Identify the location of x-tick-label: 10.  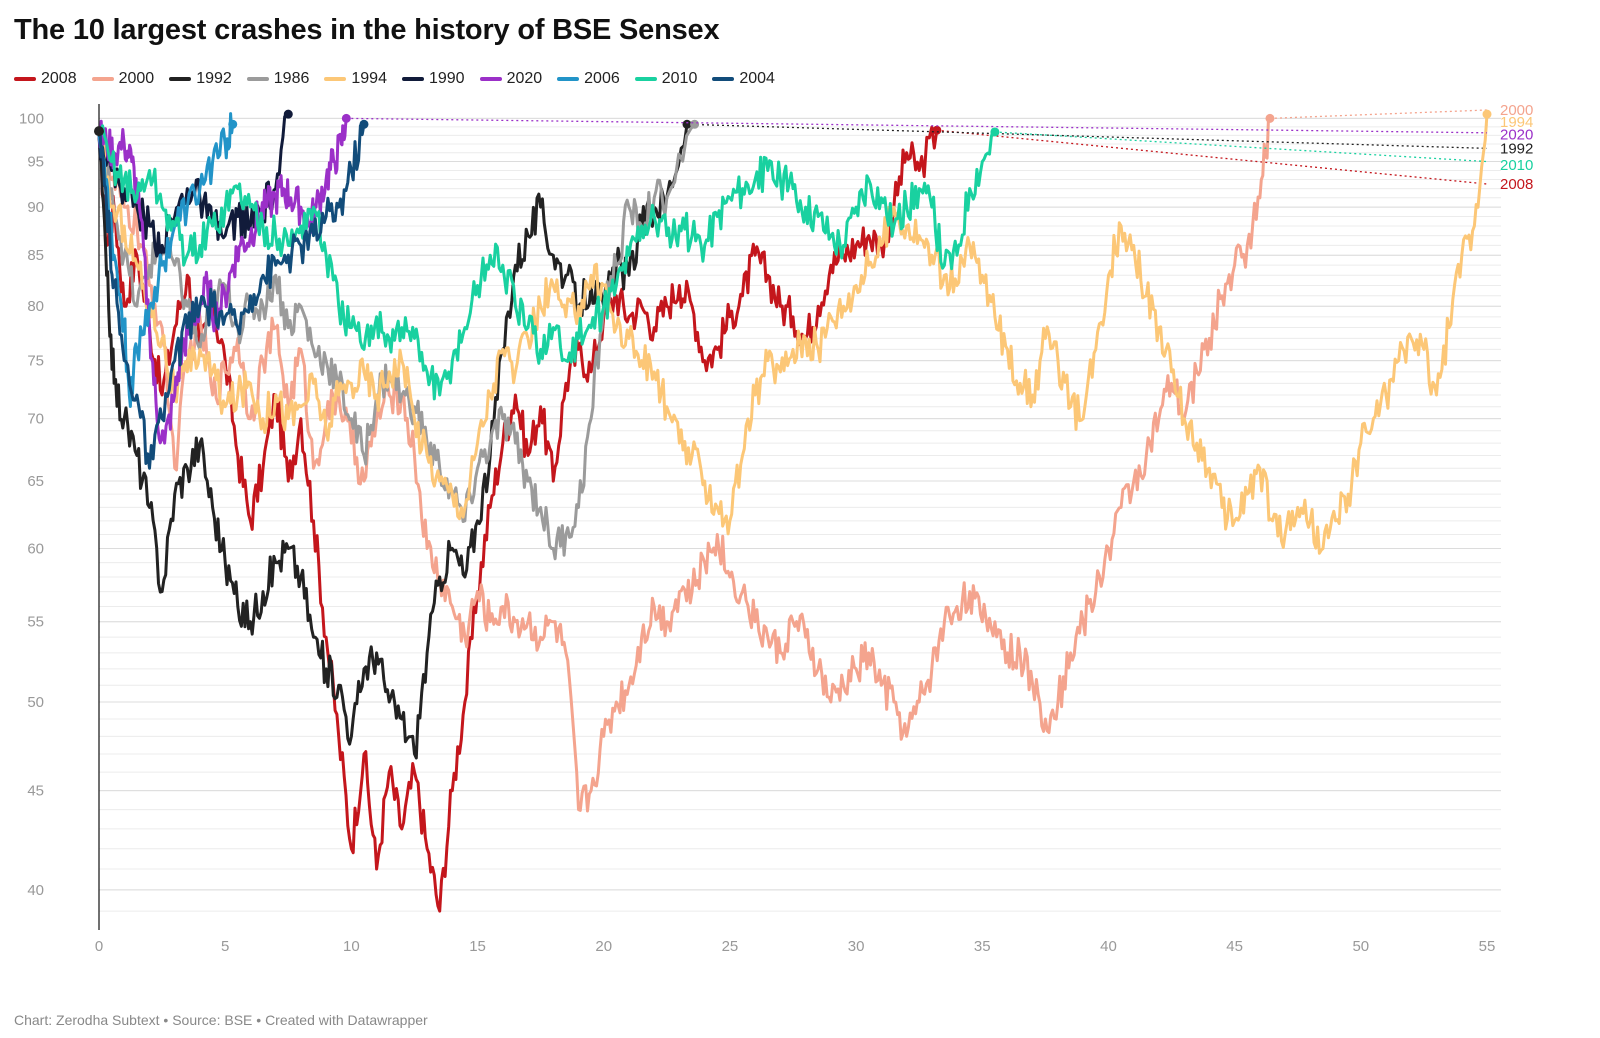
(351, 946).